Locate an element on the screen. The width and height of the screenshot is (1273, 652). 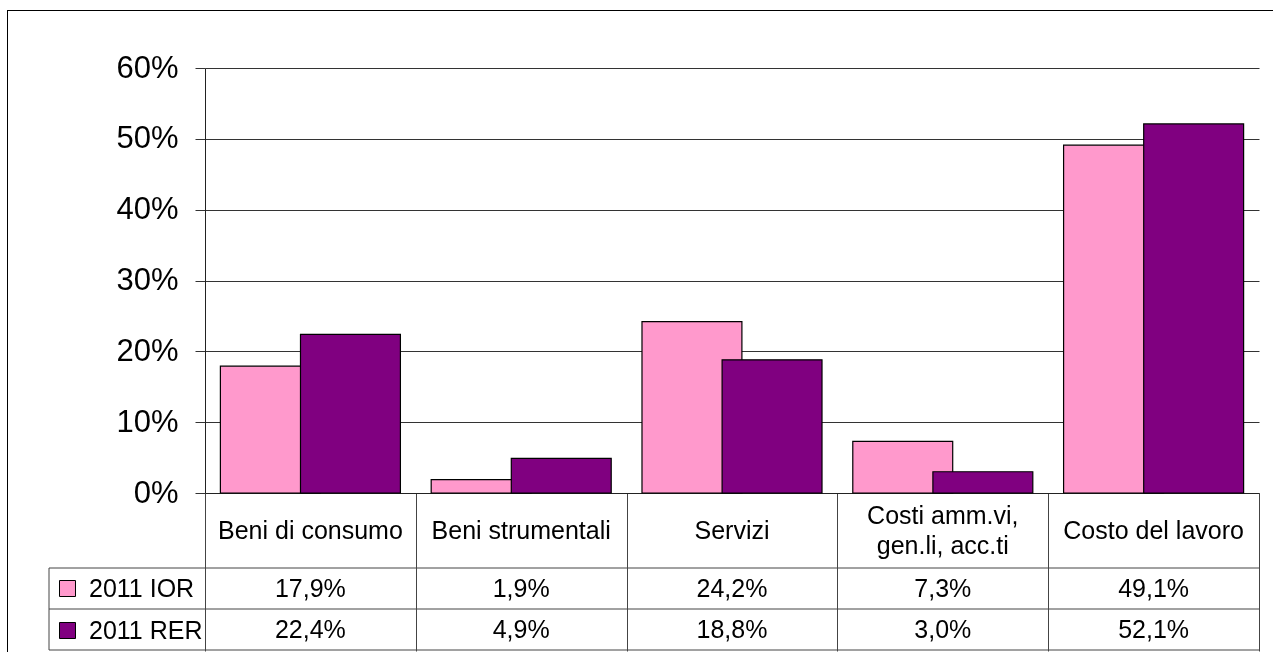
data-label: 22,4% is located at coordinates (310, 628).